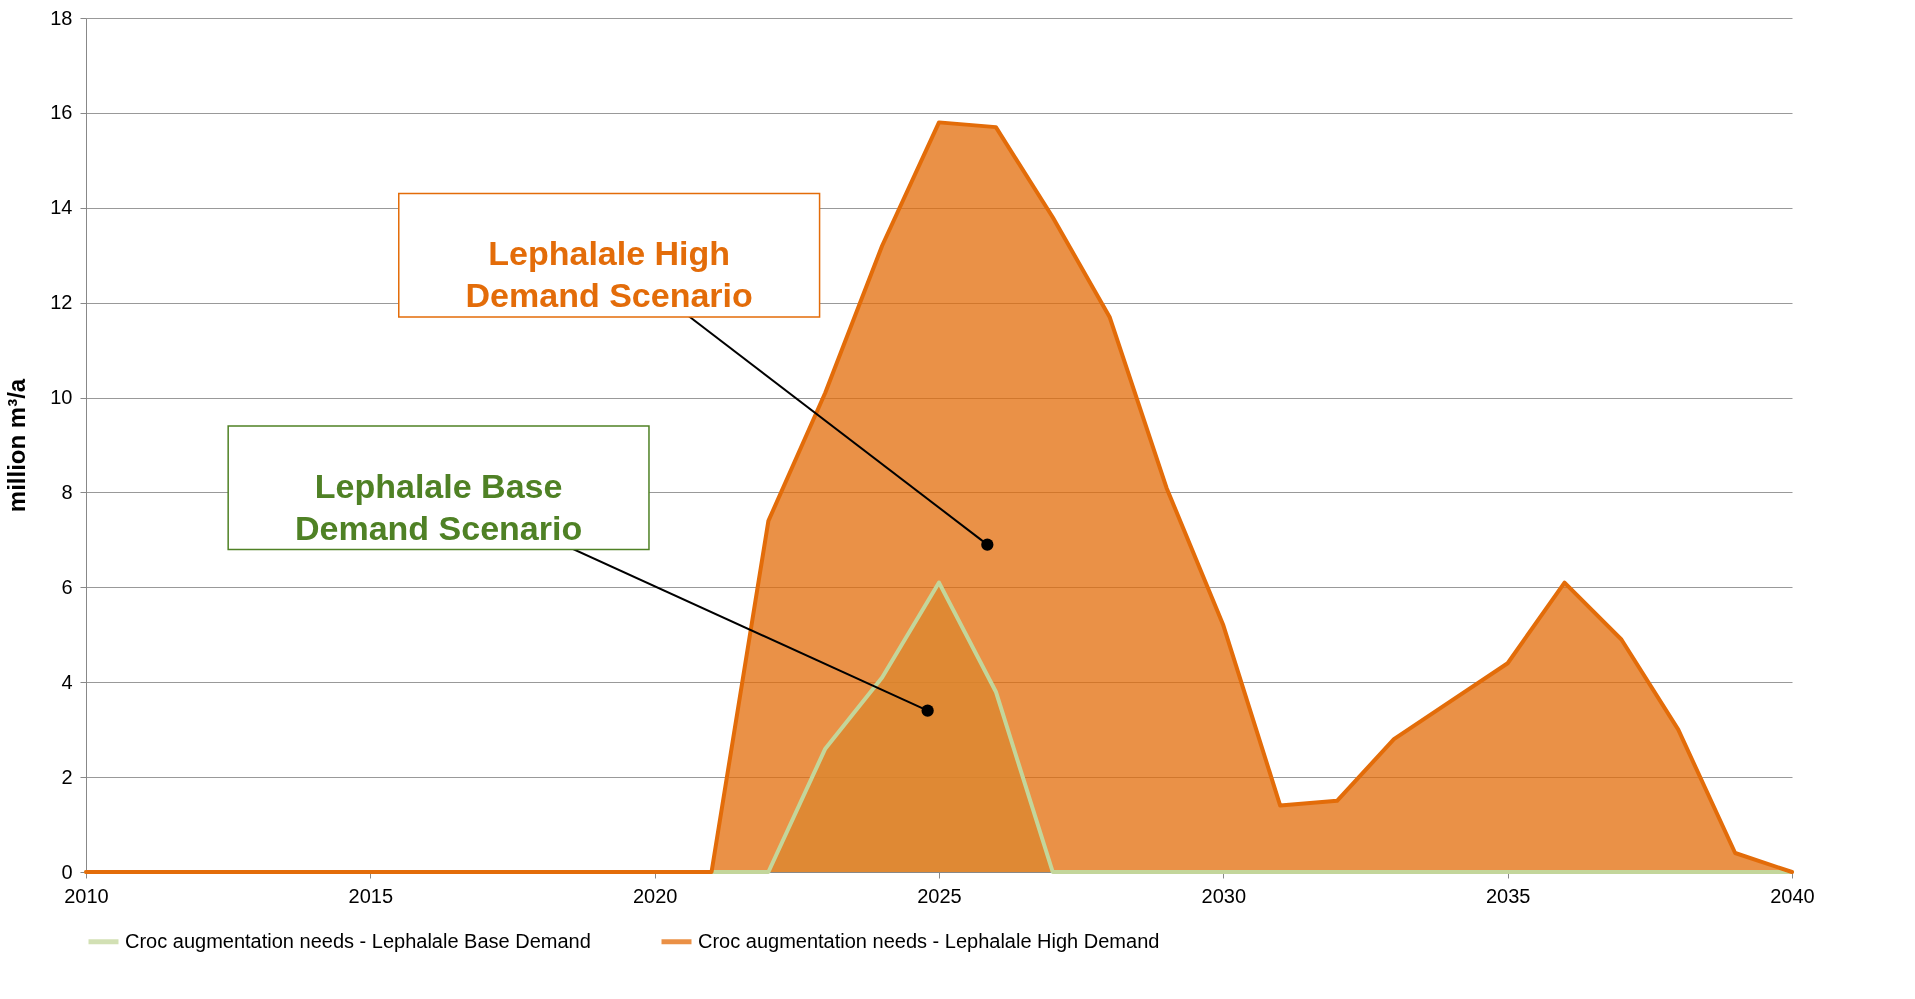  What do you see at coordinates (61, 112) in the screenshot?
I see `y-tick-label: 16` at bounding box center [61, 112].